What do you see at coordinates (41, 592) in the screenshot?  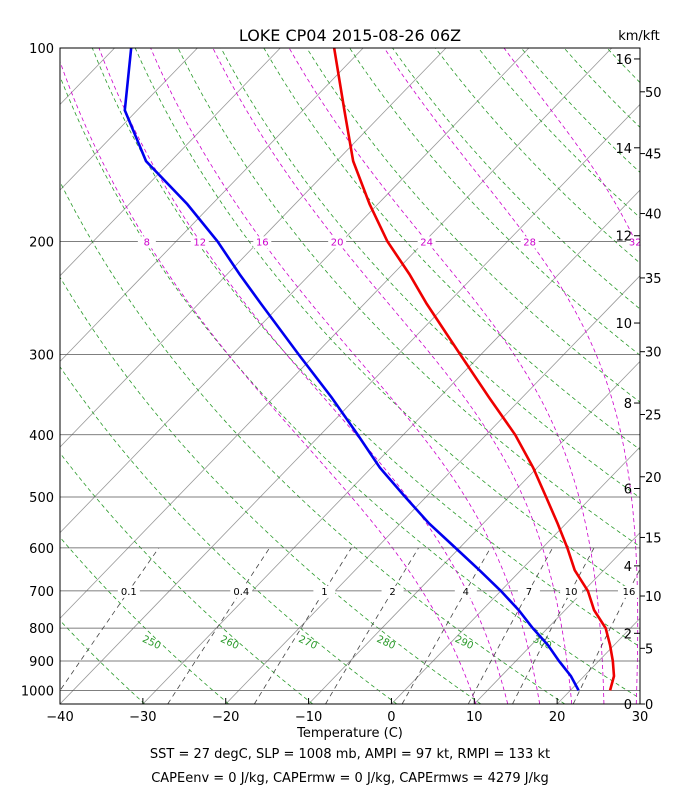 I see `pressure-tick-label: 700` at bounding box center [41, 592].